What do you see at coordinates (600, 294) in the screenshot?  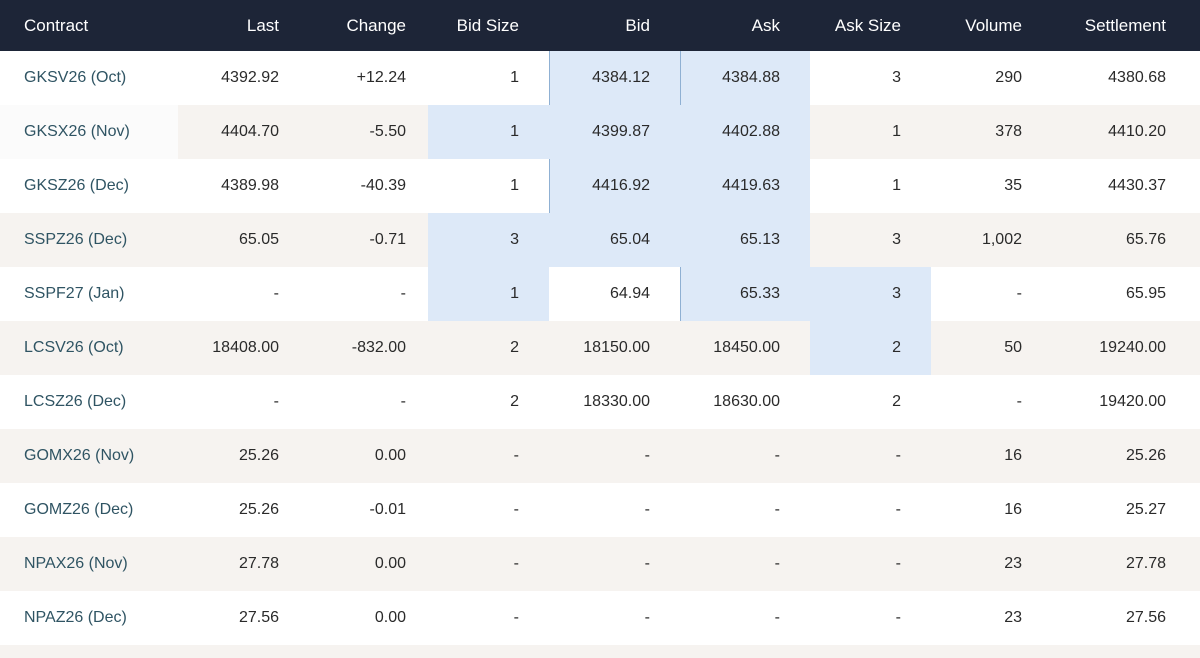 I see `table-row: SSPF27 (Jan) - - 1 64.94 65.33 3 - 65.95` at bounding box center [600, 294].